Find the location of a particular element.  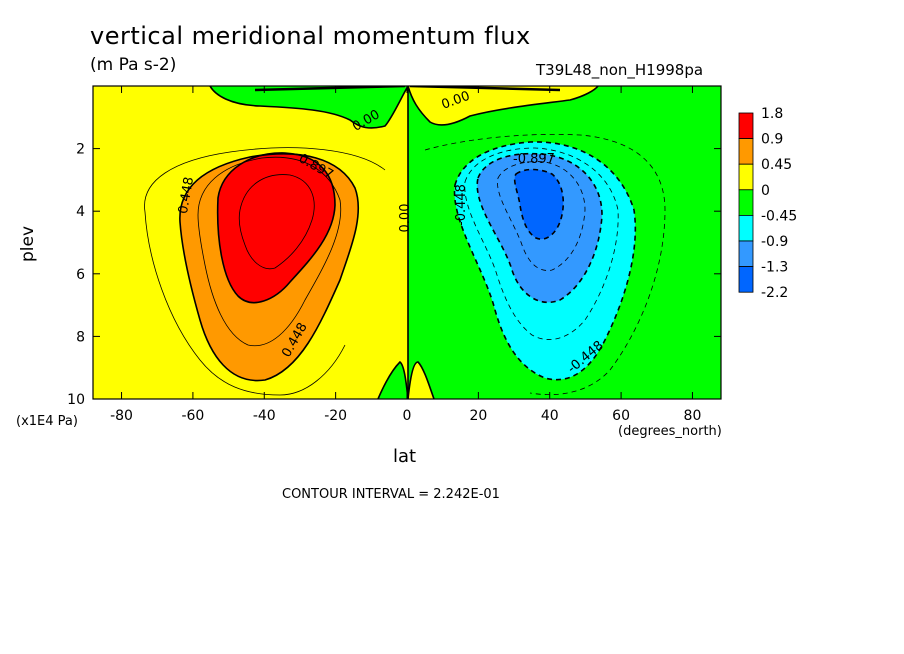

x-tick-label: -80 is located at coordinates (121, 416).